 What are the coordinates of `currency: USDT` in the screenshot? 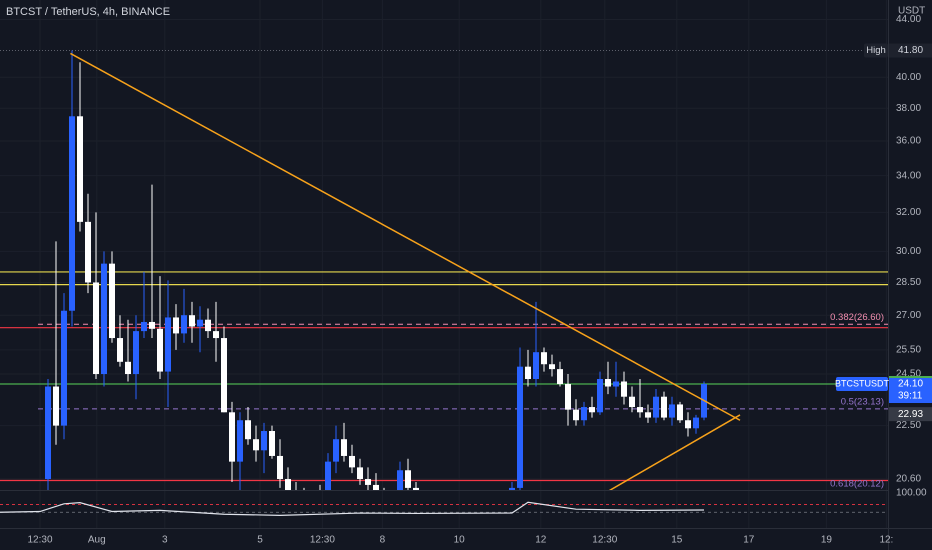 It's located at (911, 11).